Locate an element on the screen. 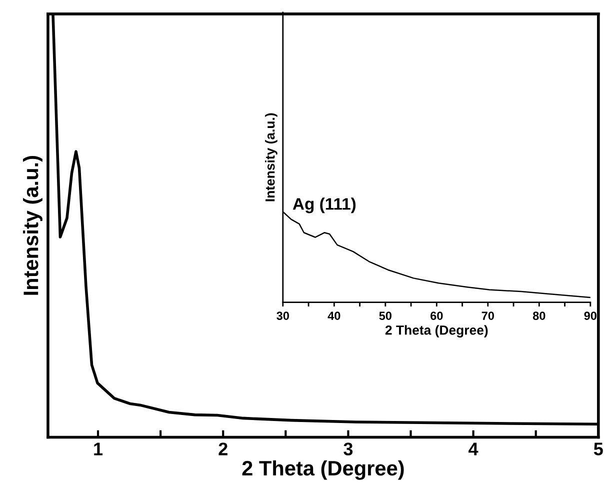  x-tick-label: 30 is located at coordinates (282, 316).